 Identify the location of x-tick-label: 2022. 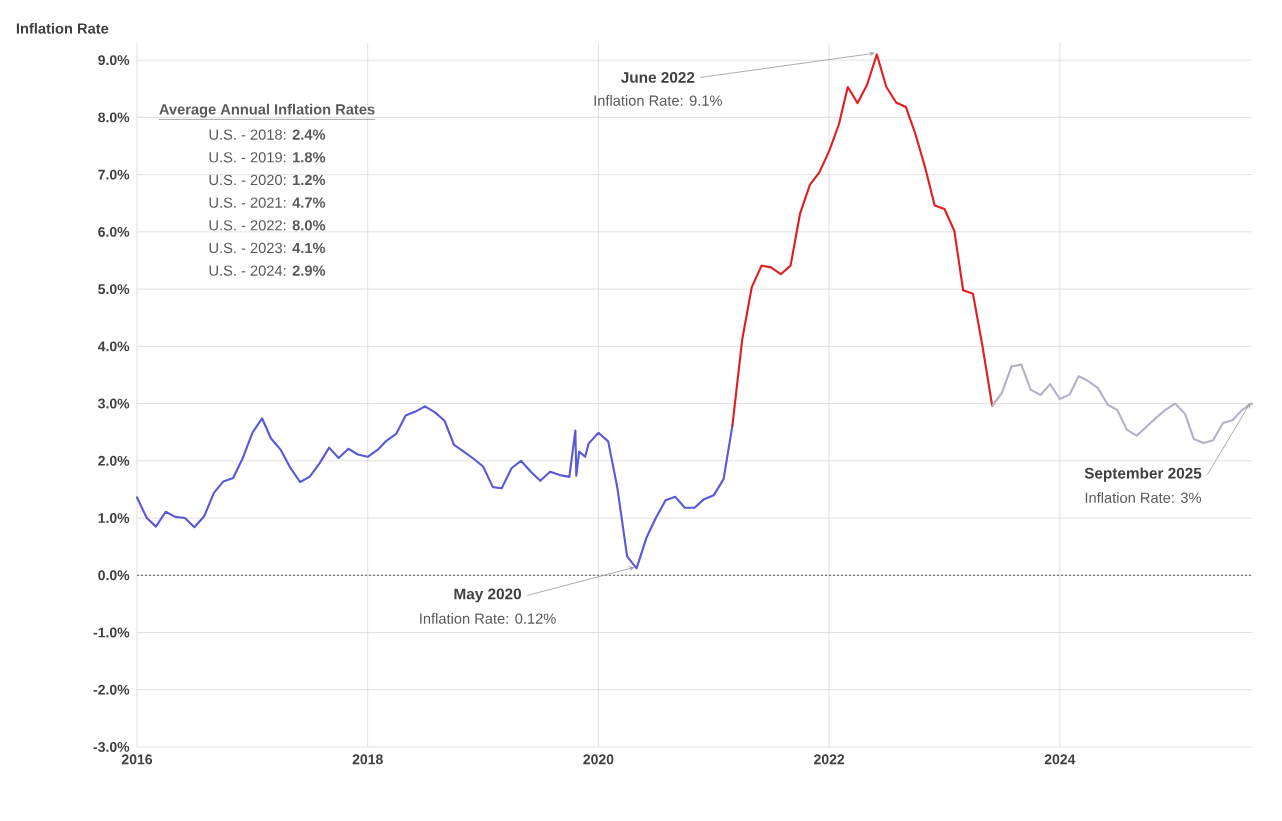
(829, 759).